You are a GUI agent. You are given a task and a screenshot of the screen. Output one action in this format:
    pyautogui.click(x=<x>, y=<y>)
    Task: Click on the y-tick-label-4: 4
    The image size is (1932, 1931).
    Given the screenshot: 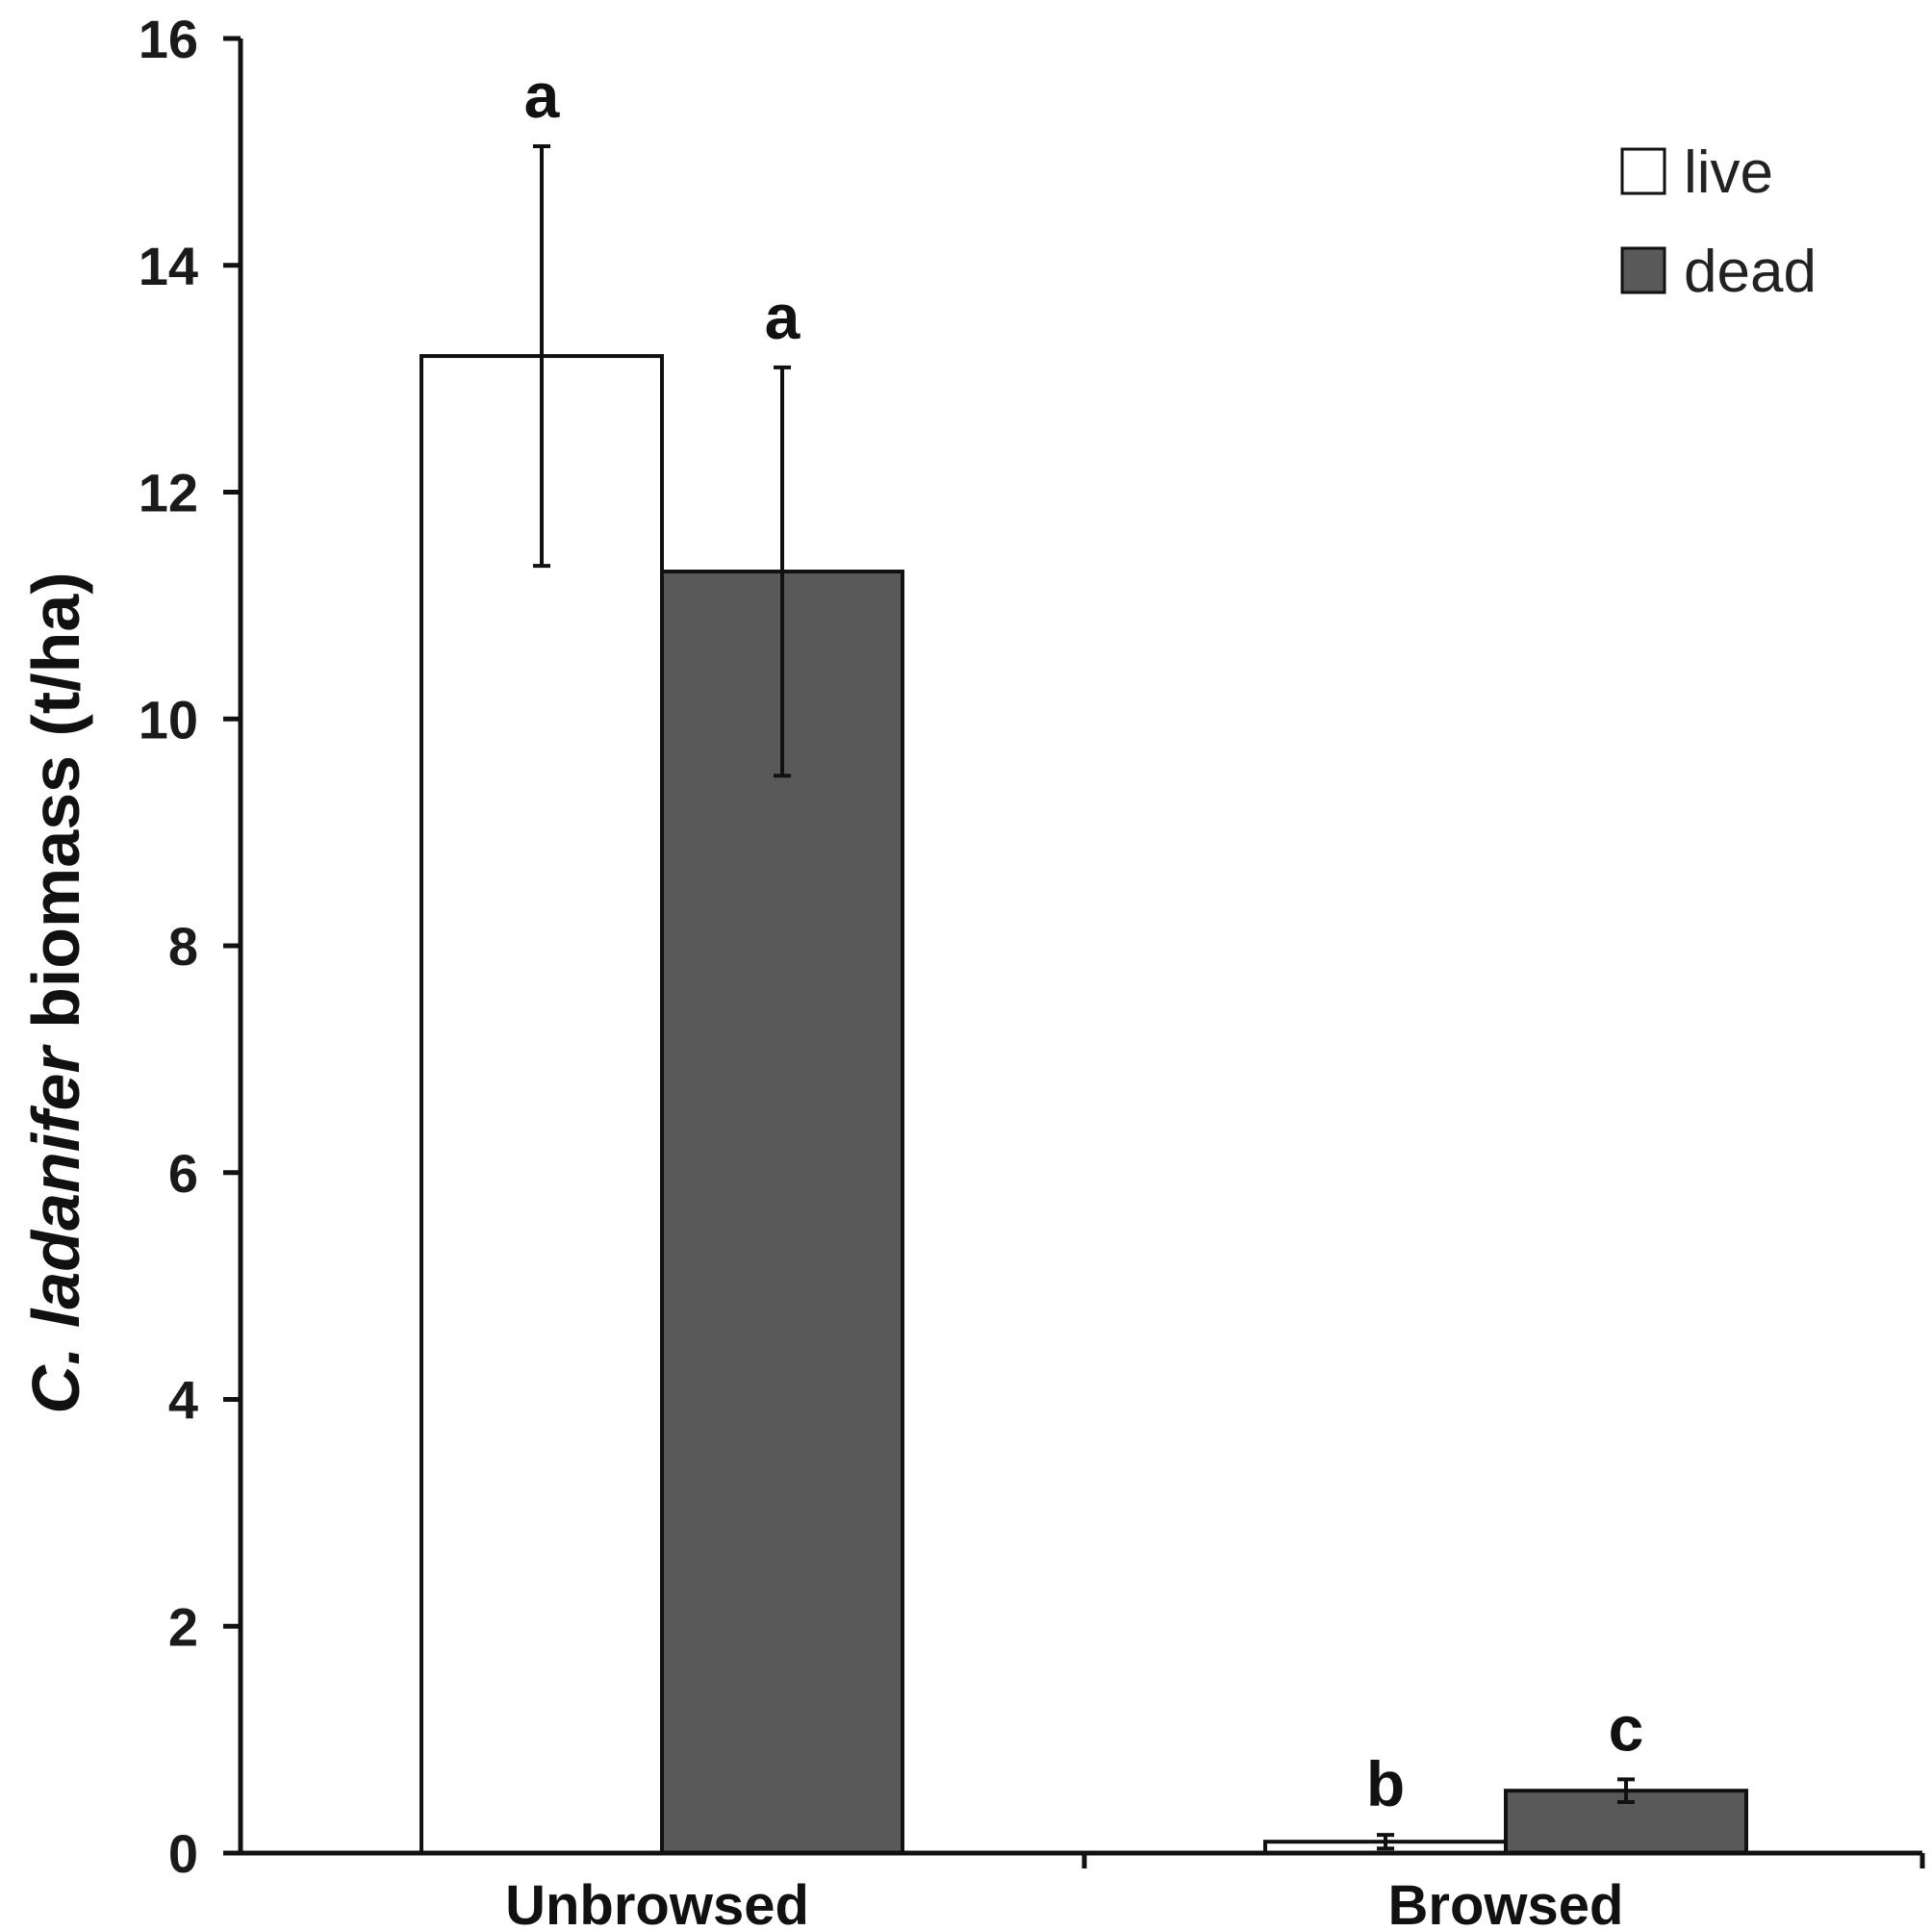 What is the action you would take?
    pyautogui.click(x=183, y=1401)
    